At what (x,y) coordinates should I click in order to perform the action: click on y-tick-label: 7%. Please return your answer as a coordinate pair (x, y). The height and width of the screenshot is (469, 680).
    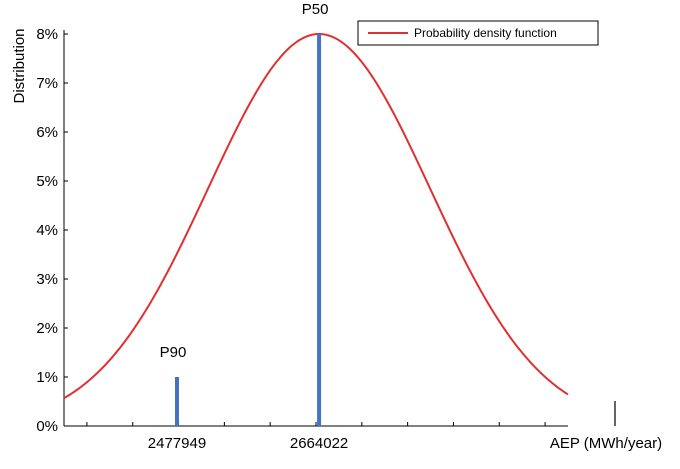
    Looking at the image, I should click on (47, 83).